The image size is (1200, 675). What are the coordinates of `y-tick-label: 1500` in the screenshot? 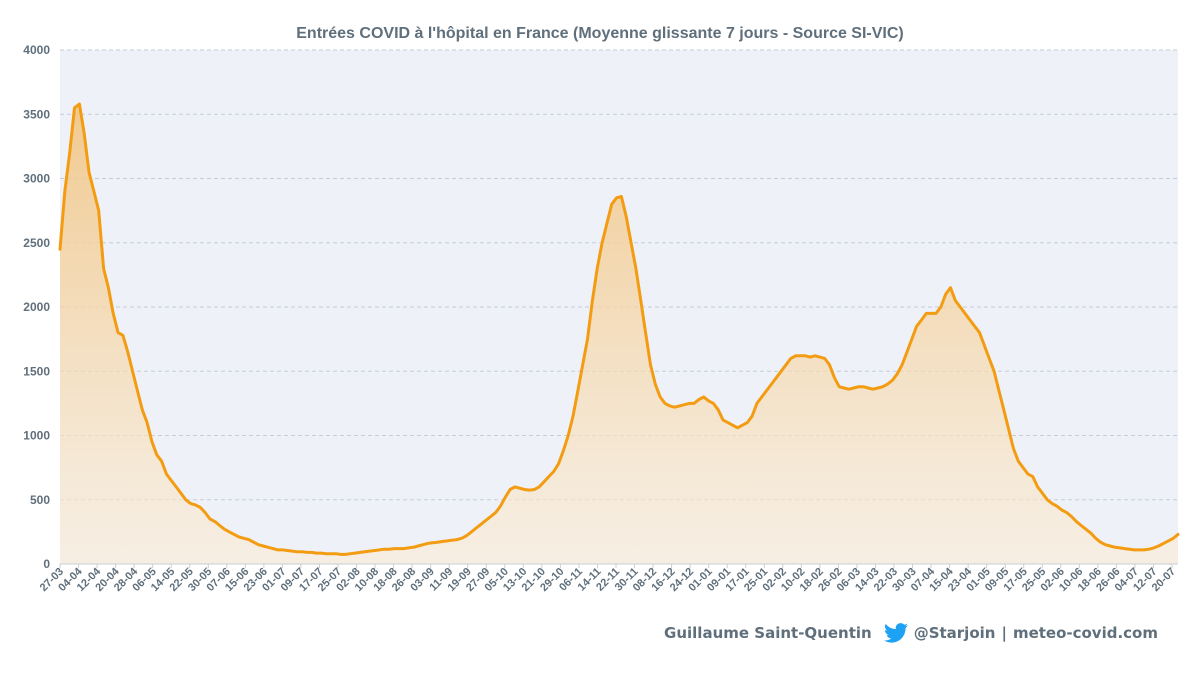 It's located at (36, 371).